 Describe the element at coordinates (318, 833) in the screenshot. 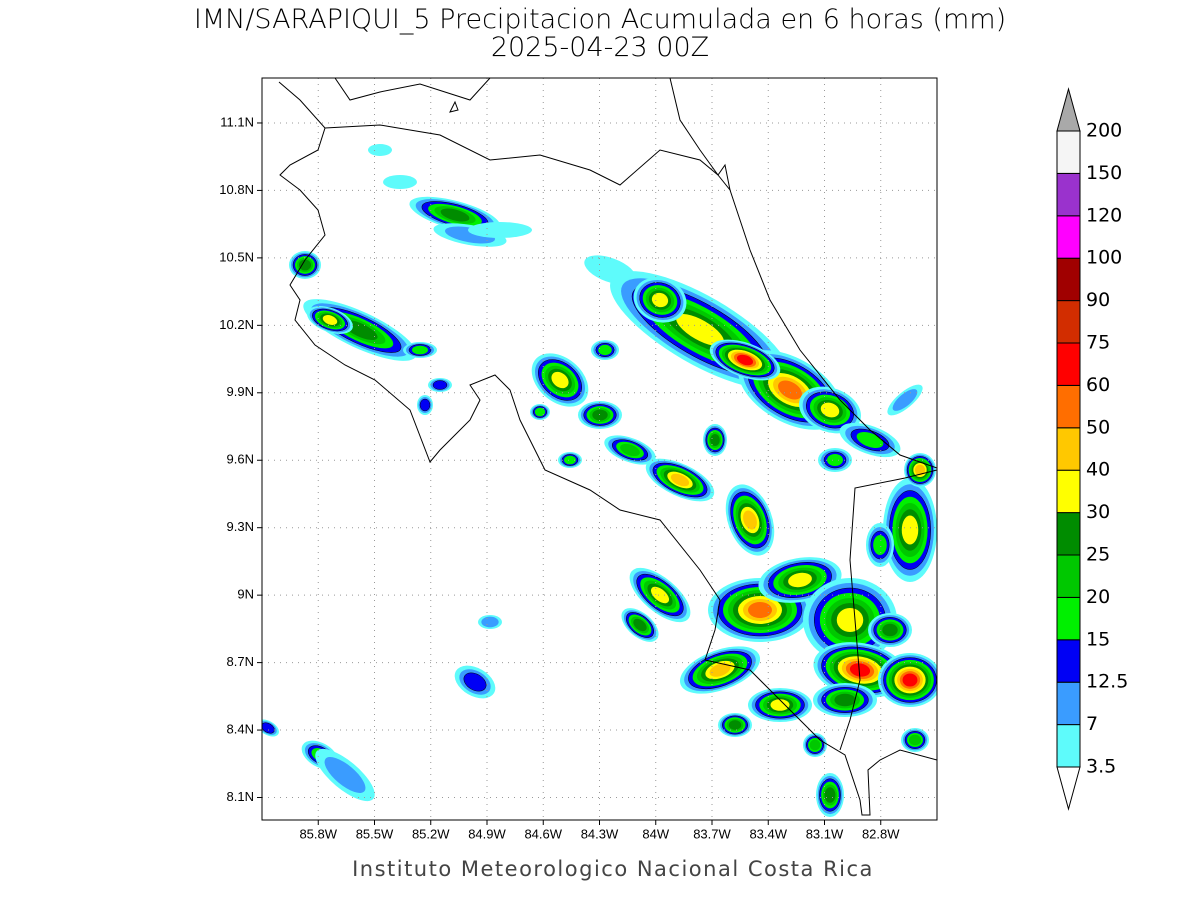

I see `x-tick-label: 85.8W` at that location.